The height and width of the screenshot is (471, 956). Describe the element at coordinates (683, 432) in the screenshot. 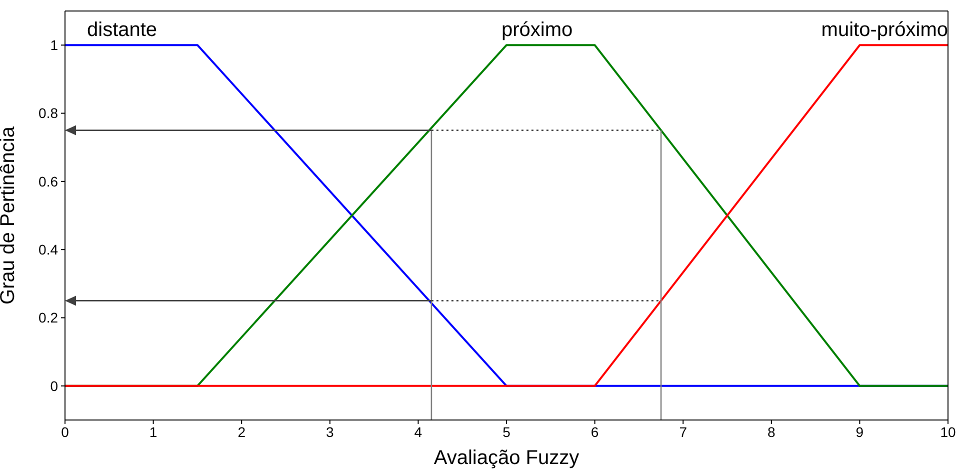

I see `x-tick-label: 7` at that location.